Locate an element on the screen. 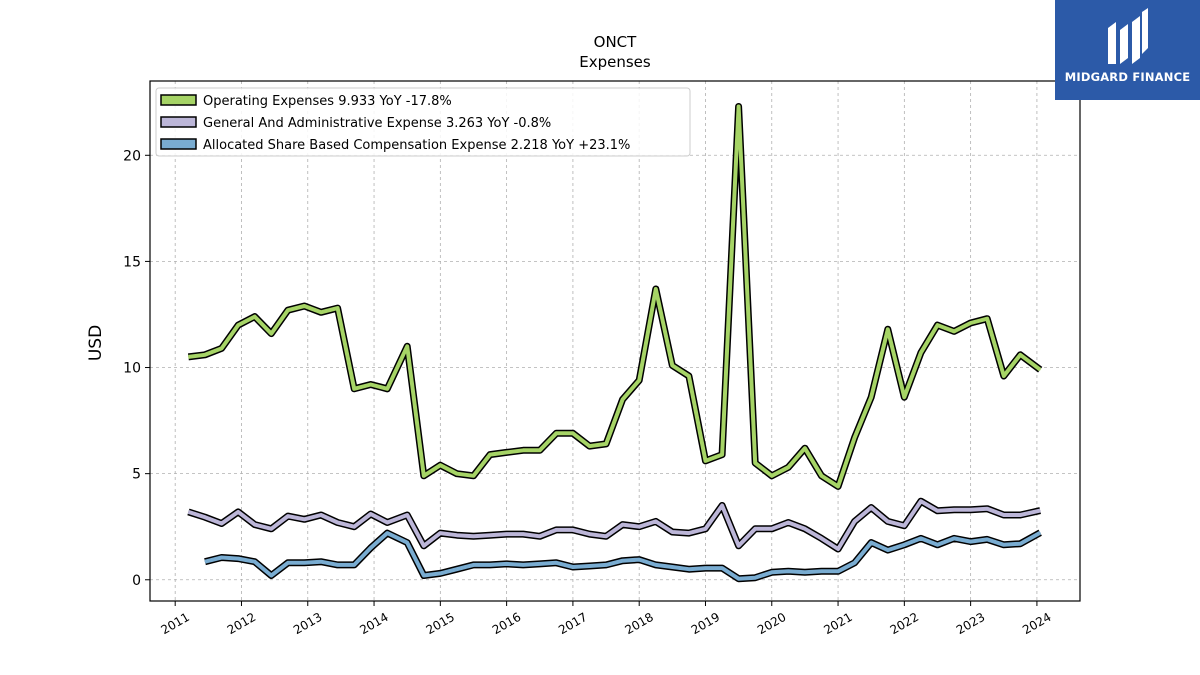 Image resolution: width=1200 pixels, height=675 pixels. logo-mark-icon is located at coordinates (1128, 36).